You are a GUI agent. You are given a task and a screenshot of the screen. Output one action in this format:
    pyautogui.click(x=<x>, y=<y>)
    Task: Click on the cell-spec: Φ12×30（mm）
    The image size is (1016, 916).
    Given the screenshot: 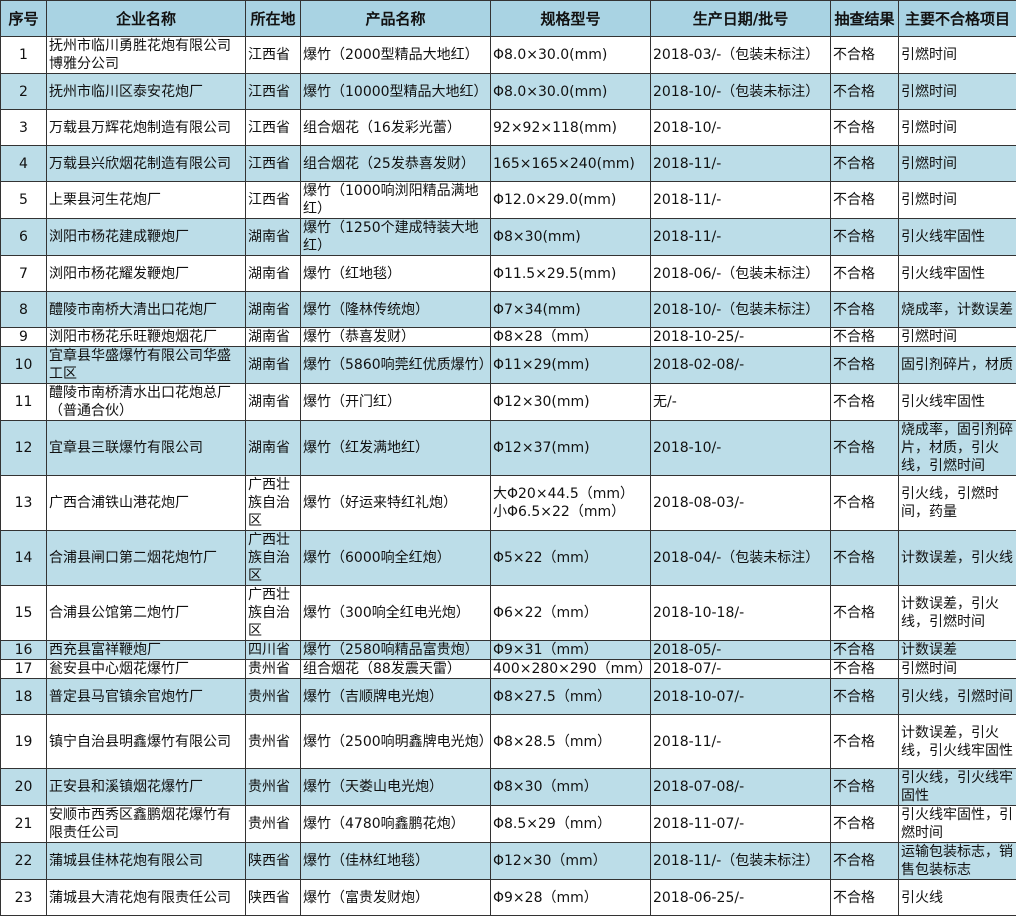 What is the action you would take?
    pyautogui.click(x=571, y=861)
    